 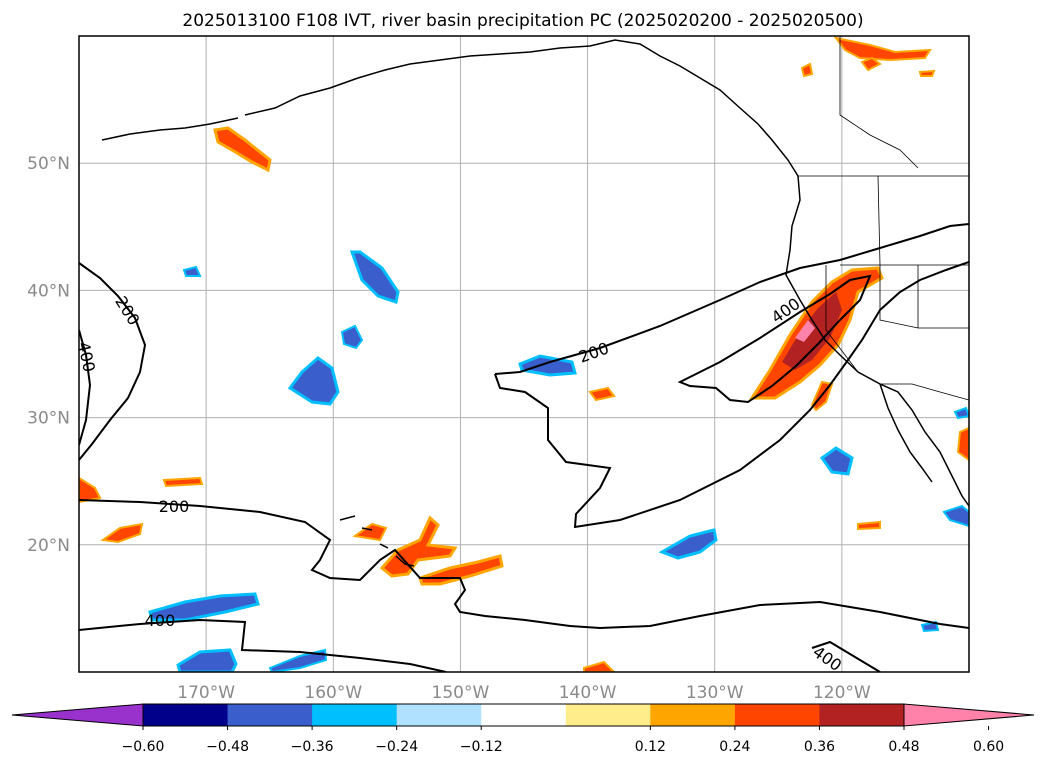 I want to click on colorbar-tick-label: 0.12, so click(x=650, y=747).